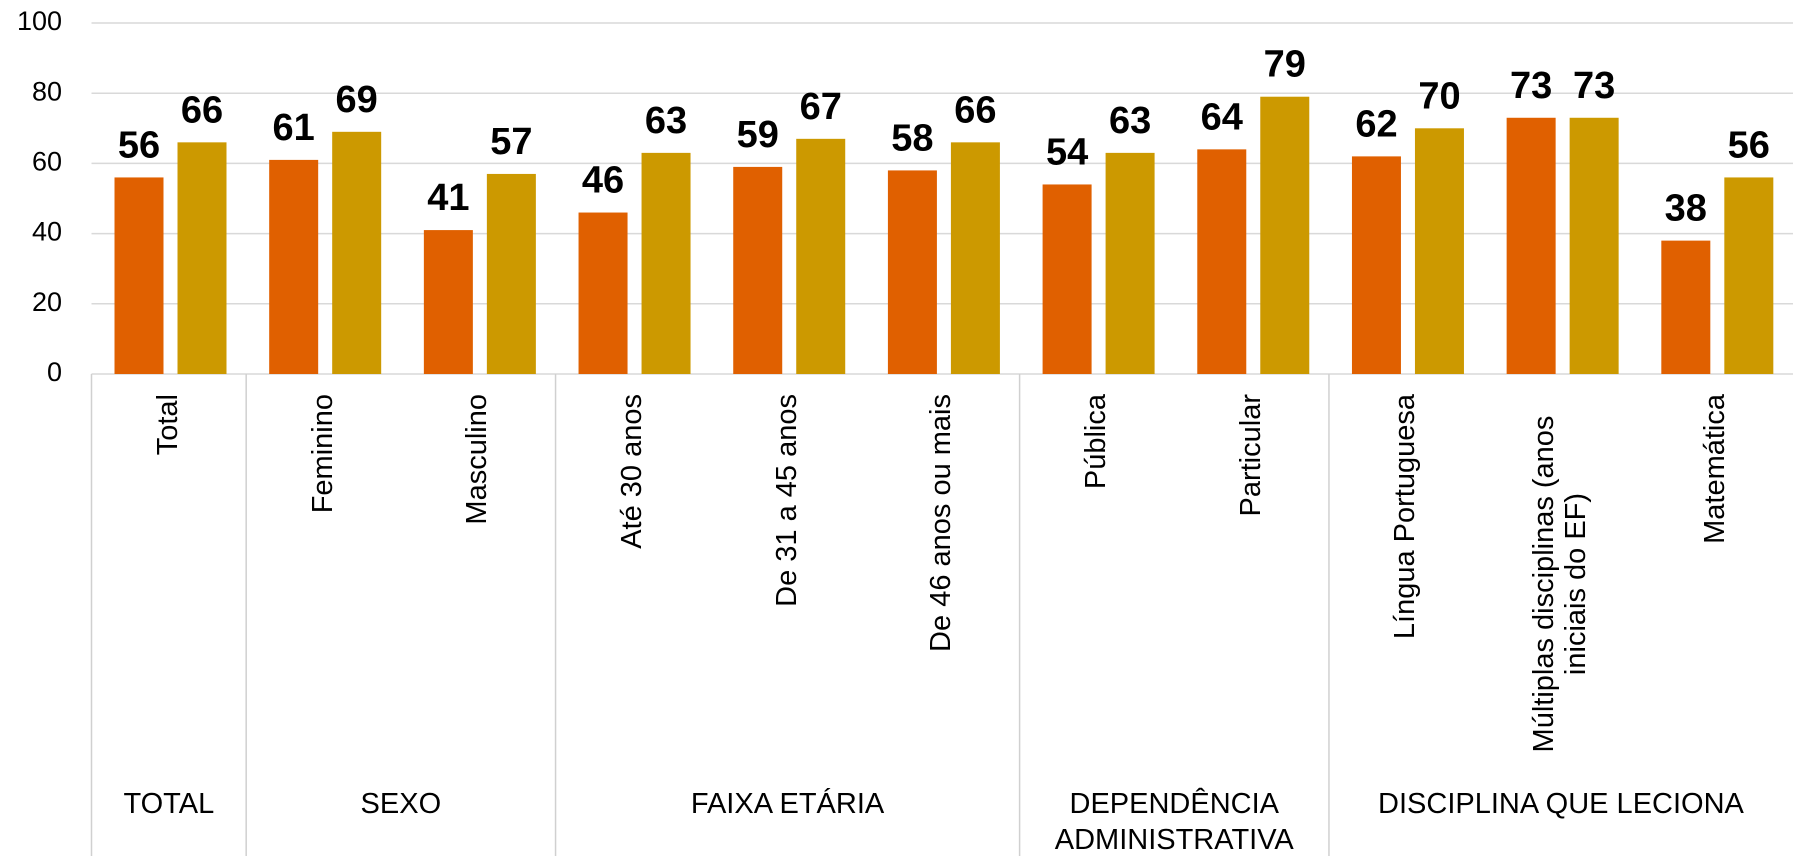 This screenshot has width=1793, height=856. What do you see at coordinates (477, 459) in the screenshot?
I see `x-tick-label-text: Masculino` at bounding box center [477, 459].